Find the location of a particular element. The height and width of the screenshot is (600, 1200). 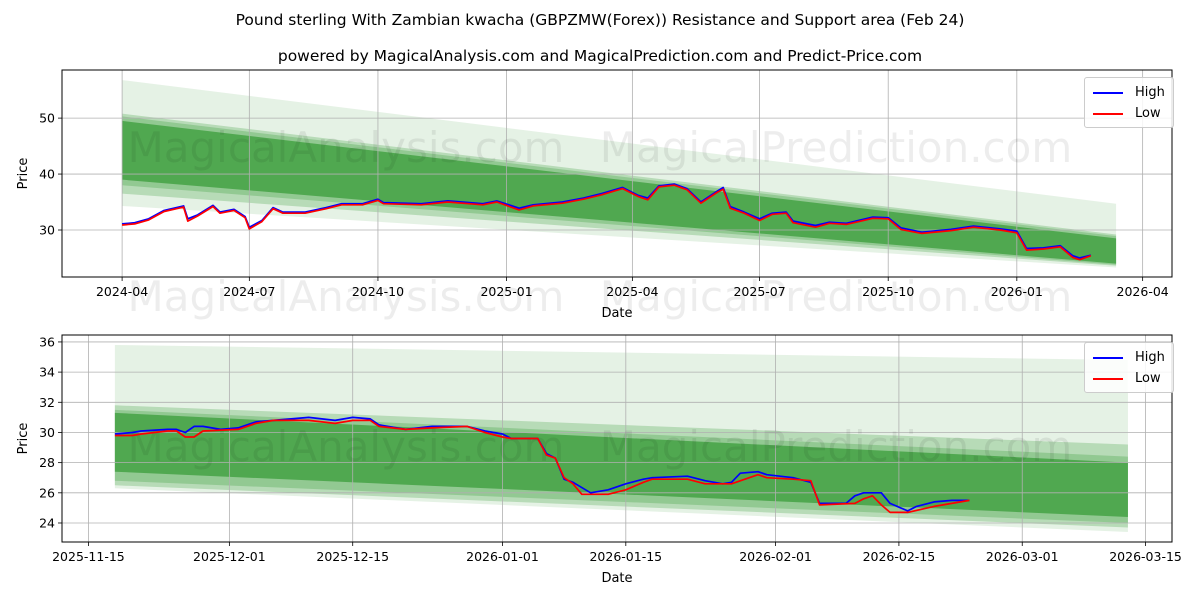

x-tick-label: 2026-03-15 is located at coordinates (1145, 556).